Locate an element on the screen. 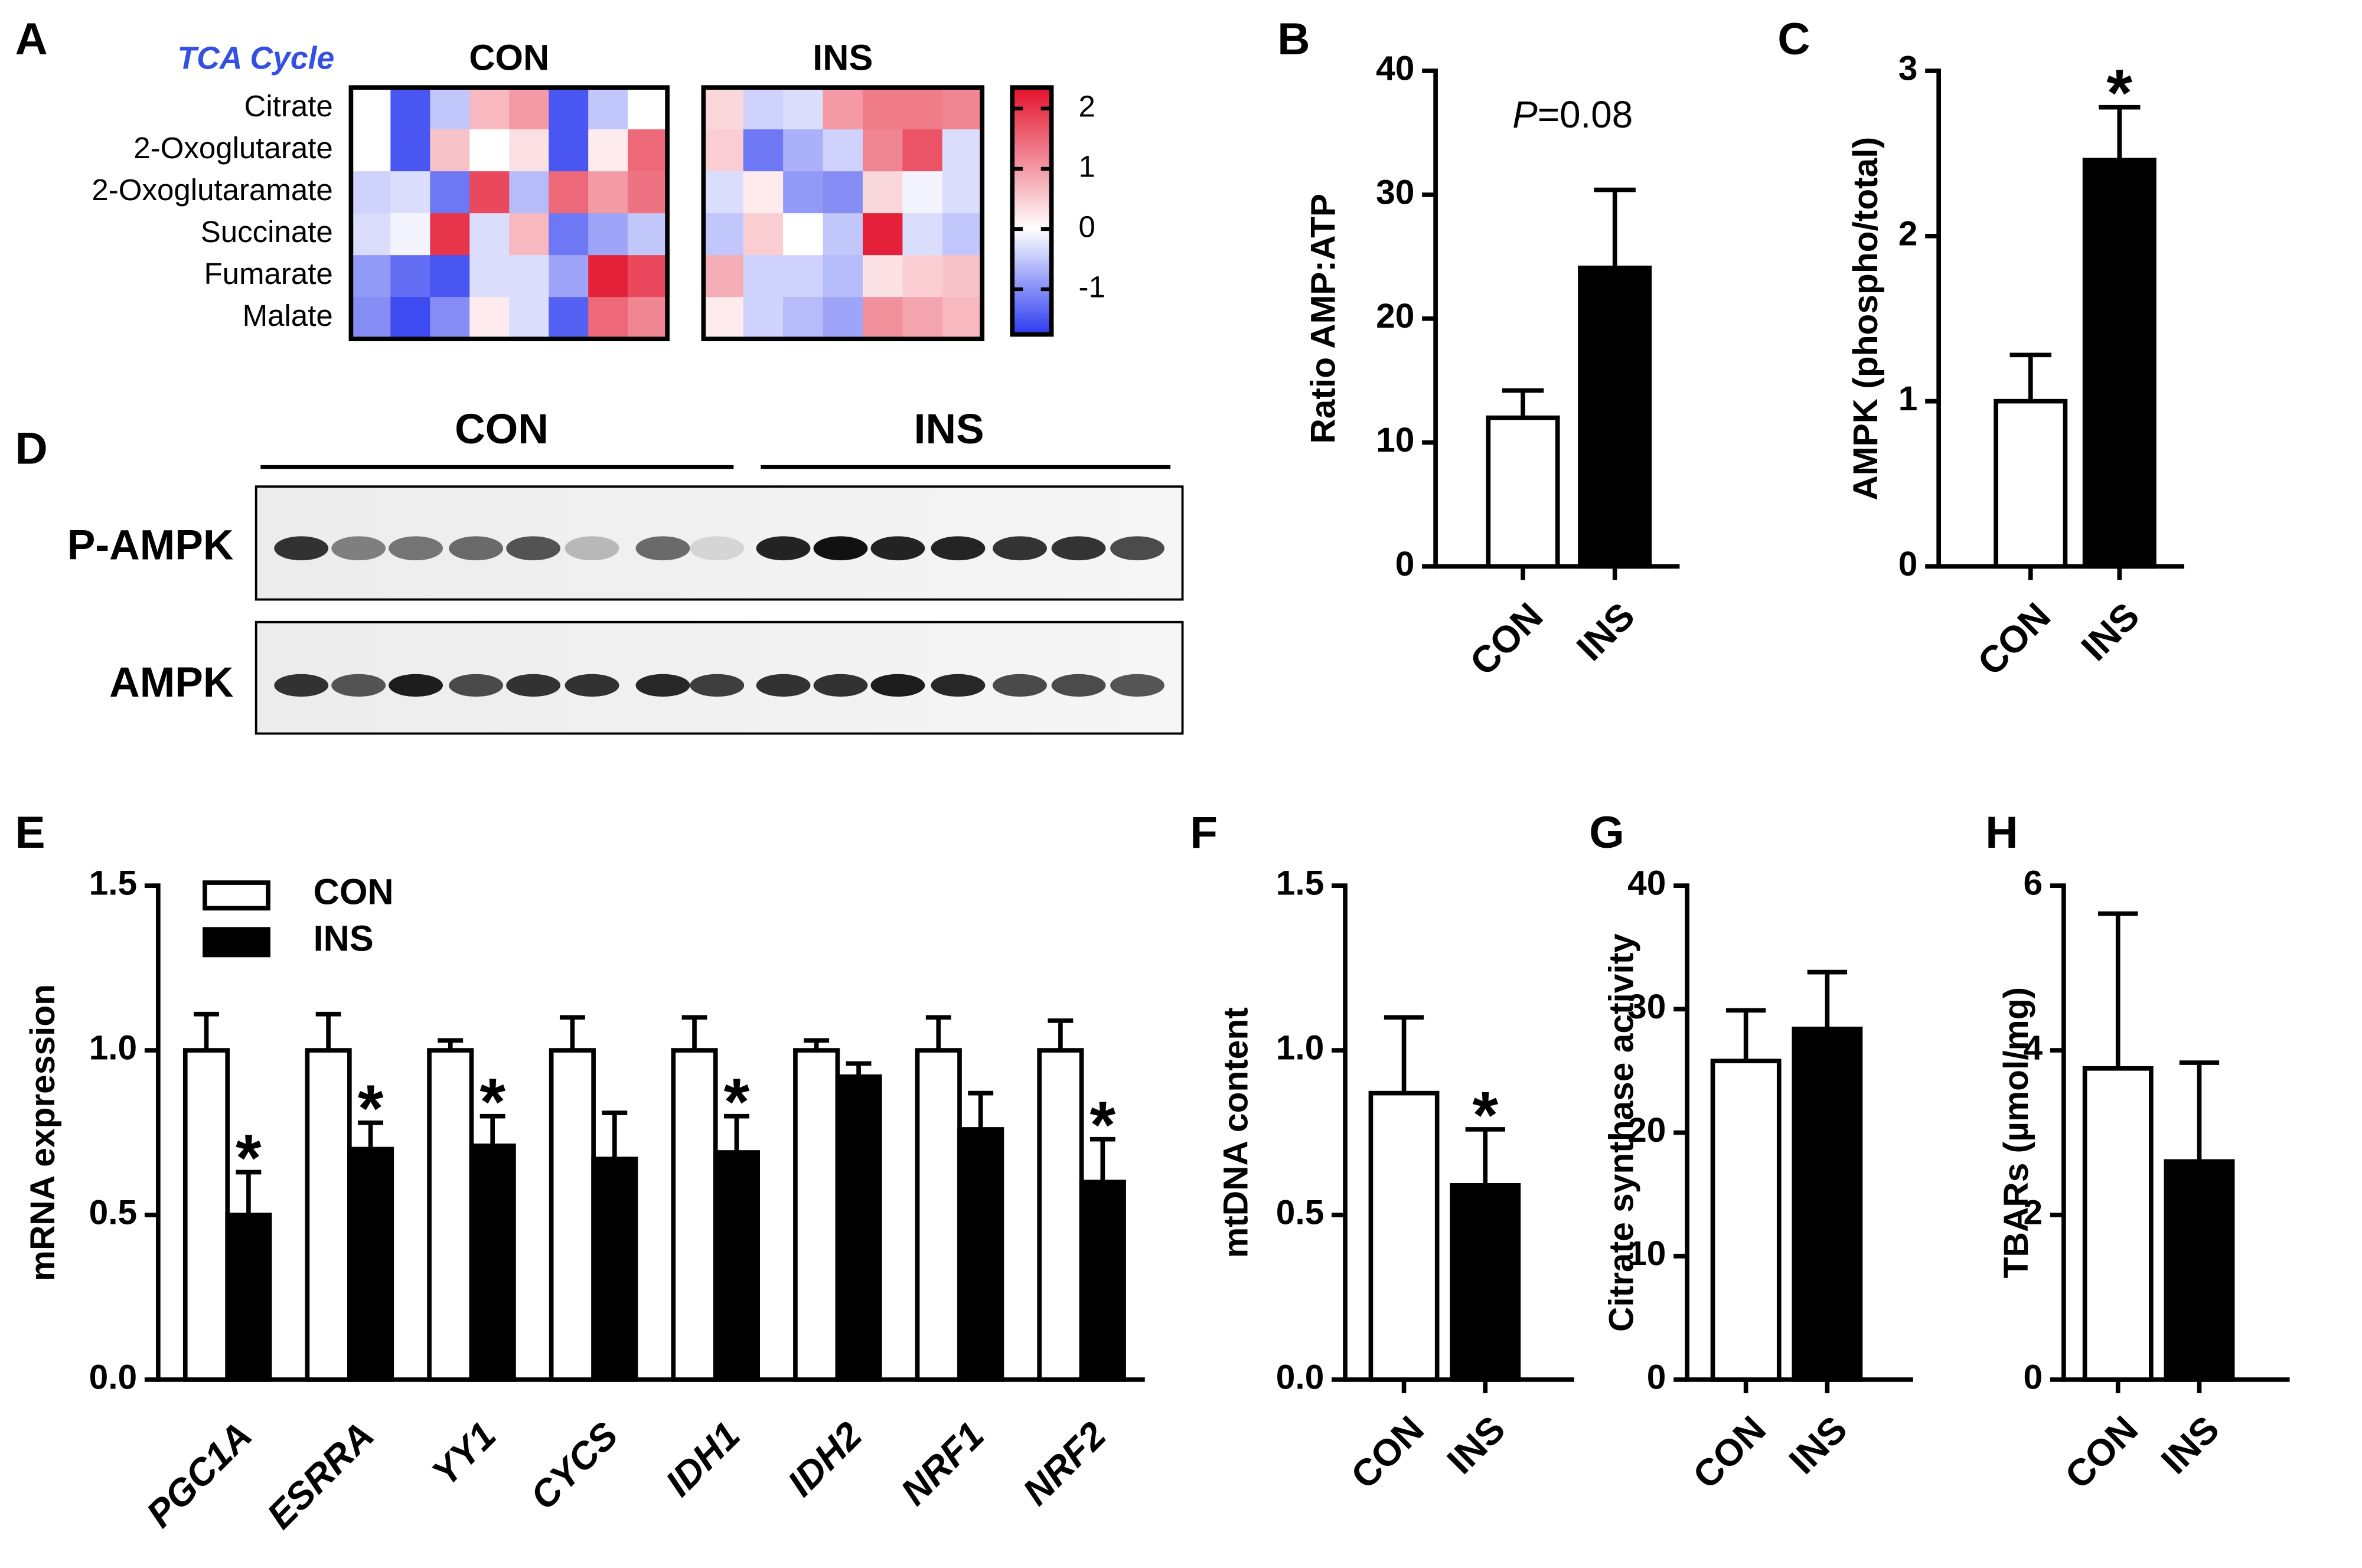  y-tick-label: 0.5 is located at coordinates (114, 1213).